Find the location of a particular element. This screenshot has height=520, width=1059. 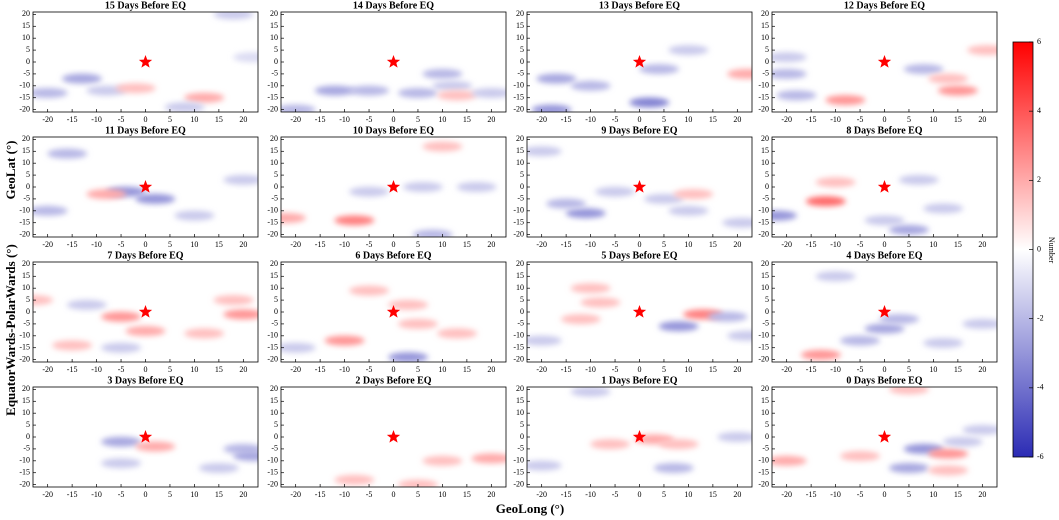

colorbar-label: Number is located at coordinates (1051, 250).